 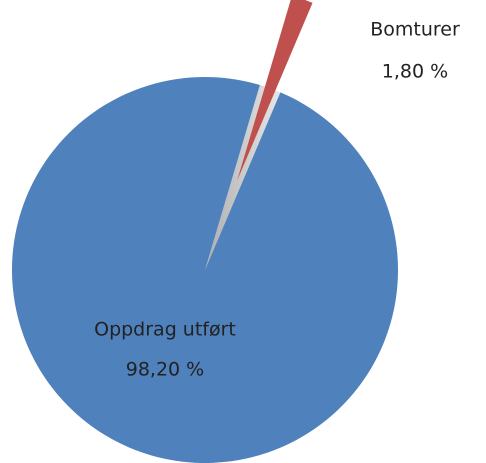 What do you see at coordinates (275, 90) in the screenshot?
I see `pie-slice` at bounding box center [275, 90].